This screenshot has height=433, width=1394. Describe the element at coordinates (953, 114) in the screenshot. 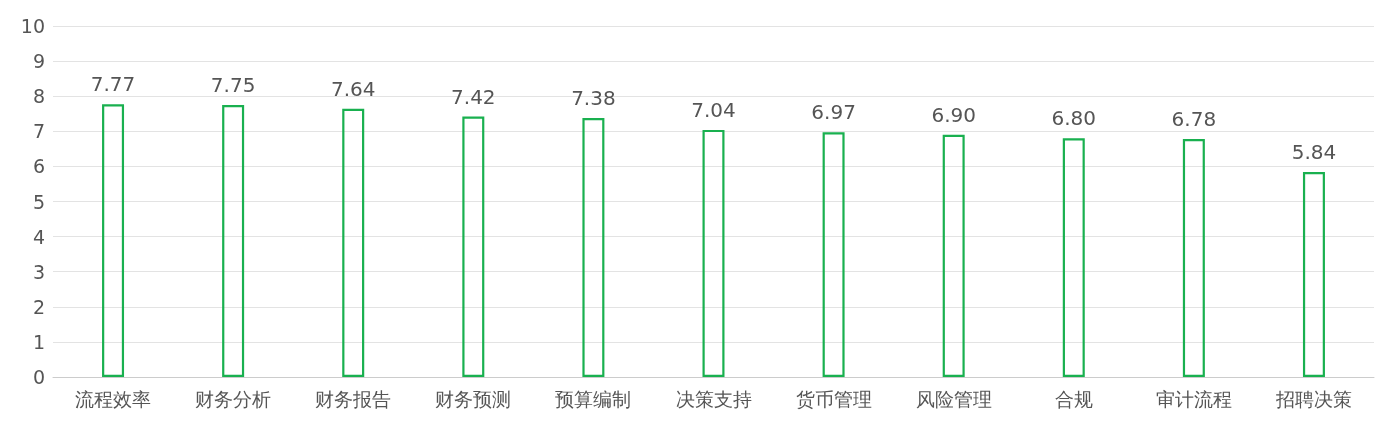

I see `data-label: 6.90` at that location.